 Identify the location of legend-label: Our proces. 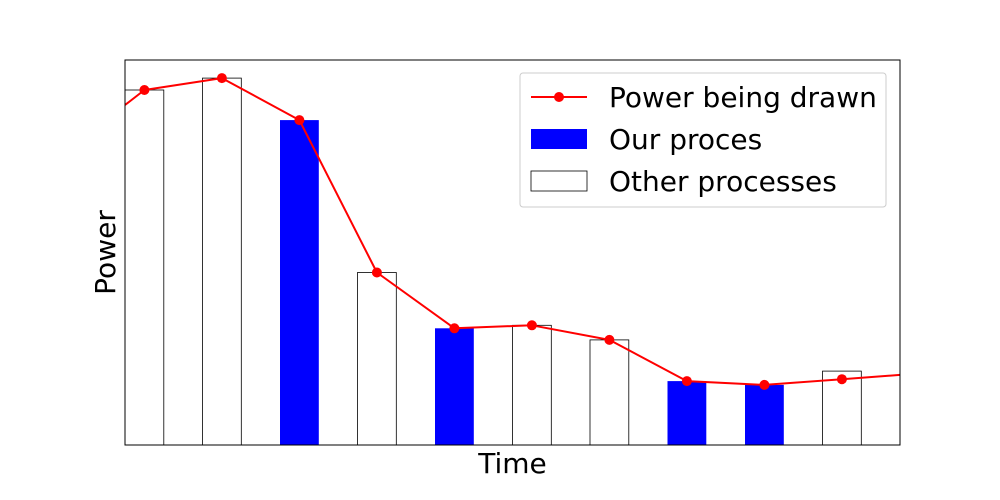
(685, 139).